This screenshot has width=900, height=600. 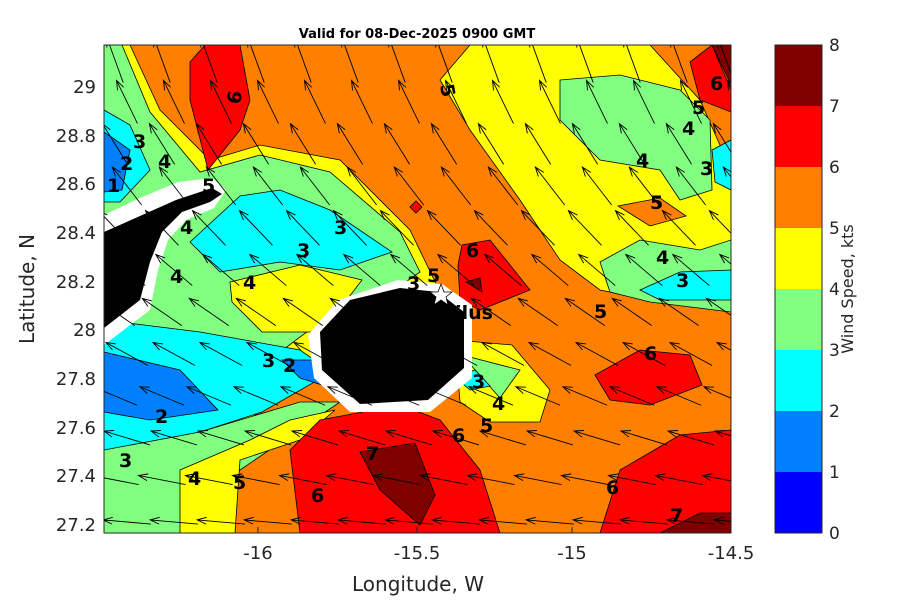 What do you see at coordinates (76, 184) in the screenshot?
I see `y-tick-label: 28.6` at bounding box center [76, 184].